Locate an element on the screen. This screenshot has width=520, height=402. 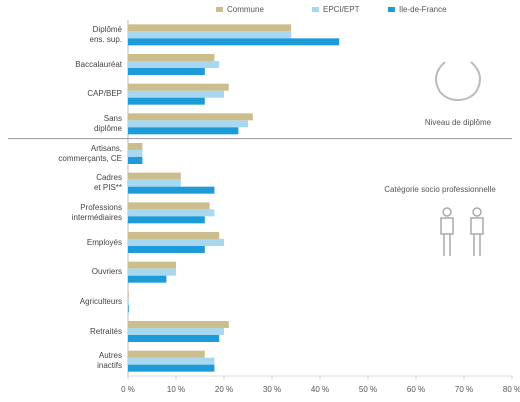
y-tick-label: CAP/BEP is located at coordinates (104, 94).